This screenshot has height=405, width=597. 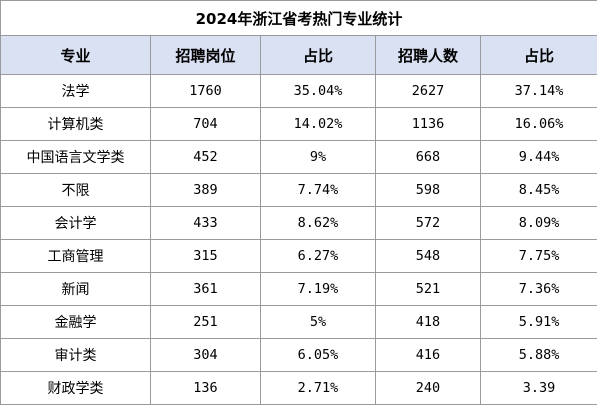 What do you see at coordinates (75, 190) in the screenshot?
I see `major-cell: 不限` at bounding box center [75, 190].